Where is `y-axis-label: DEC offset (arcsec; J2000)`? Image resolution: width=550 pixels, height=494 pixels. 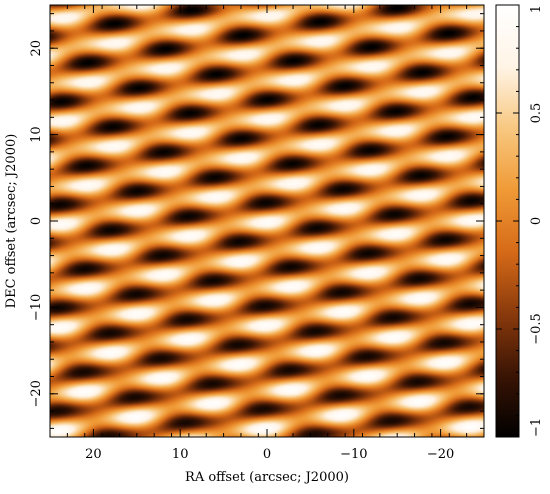
y-axis-label: DEC offset (arcsec; J2000) is located at coordinates (11, 221).